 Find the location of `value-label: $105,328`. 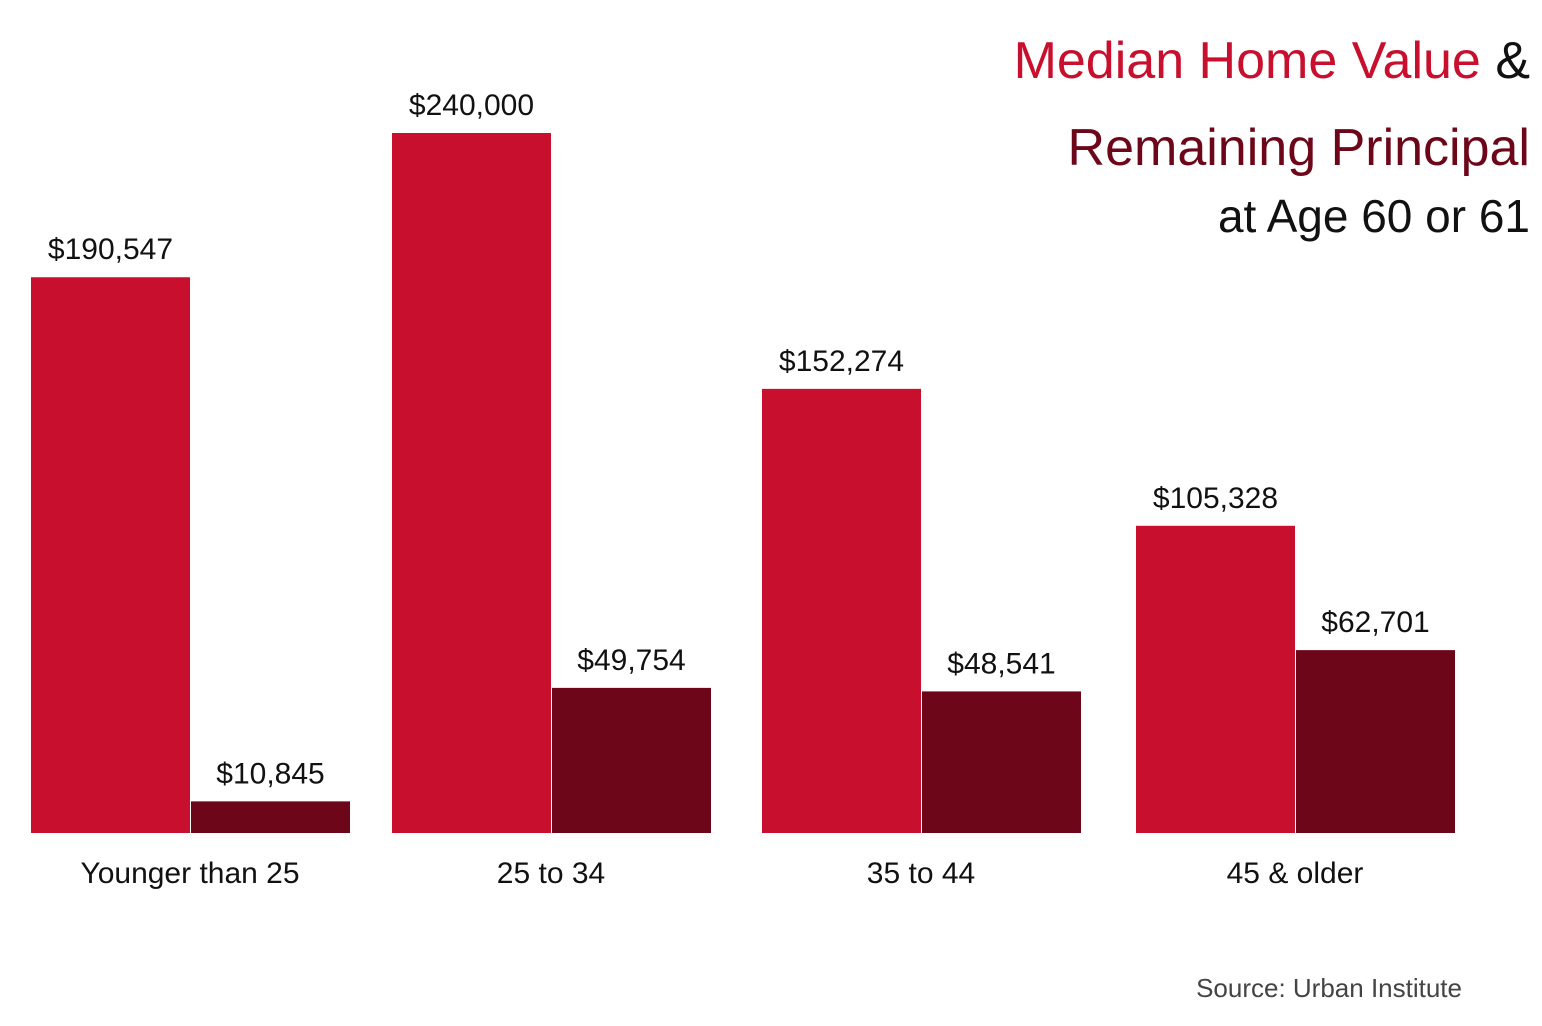

value-label: $105,328 is located at coordinates (1215, 498).